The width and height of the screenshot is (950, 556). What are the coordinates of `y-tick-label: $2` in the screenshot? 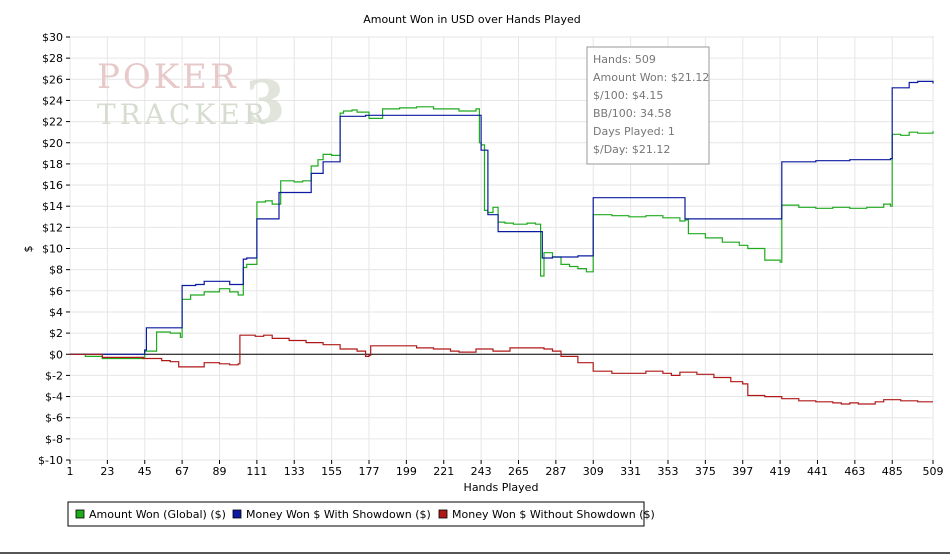 It's located at (56, 333).